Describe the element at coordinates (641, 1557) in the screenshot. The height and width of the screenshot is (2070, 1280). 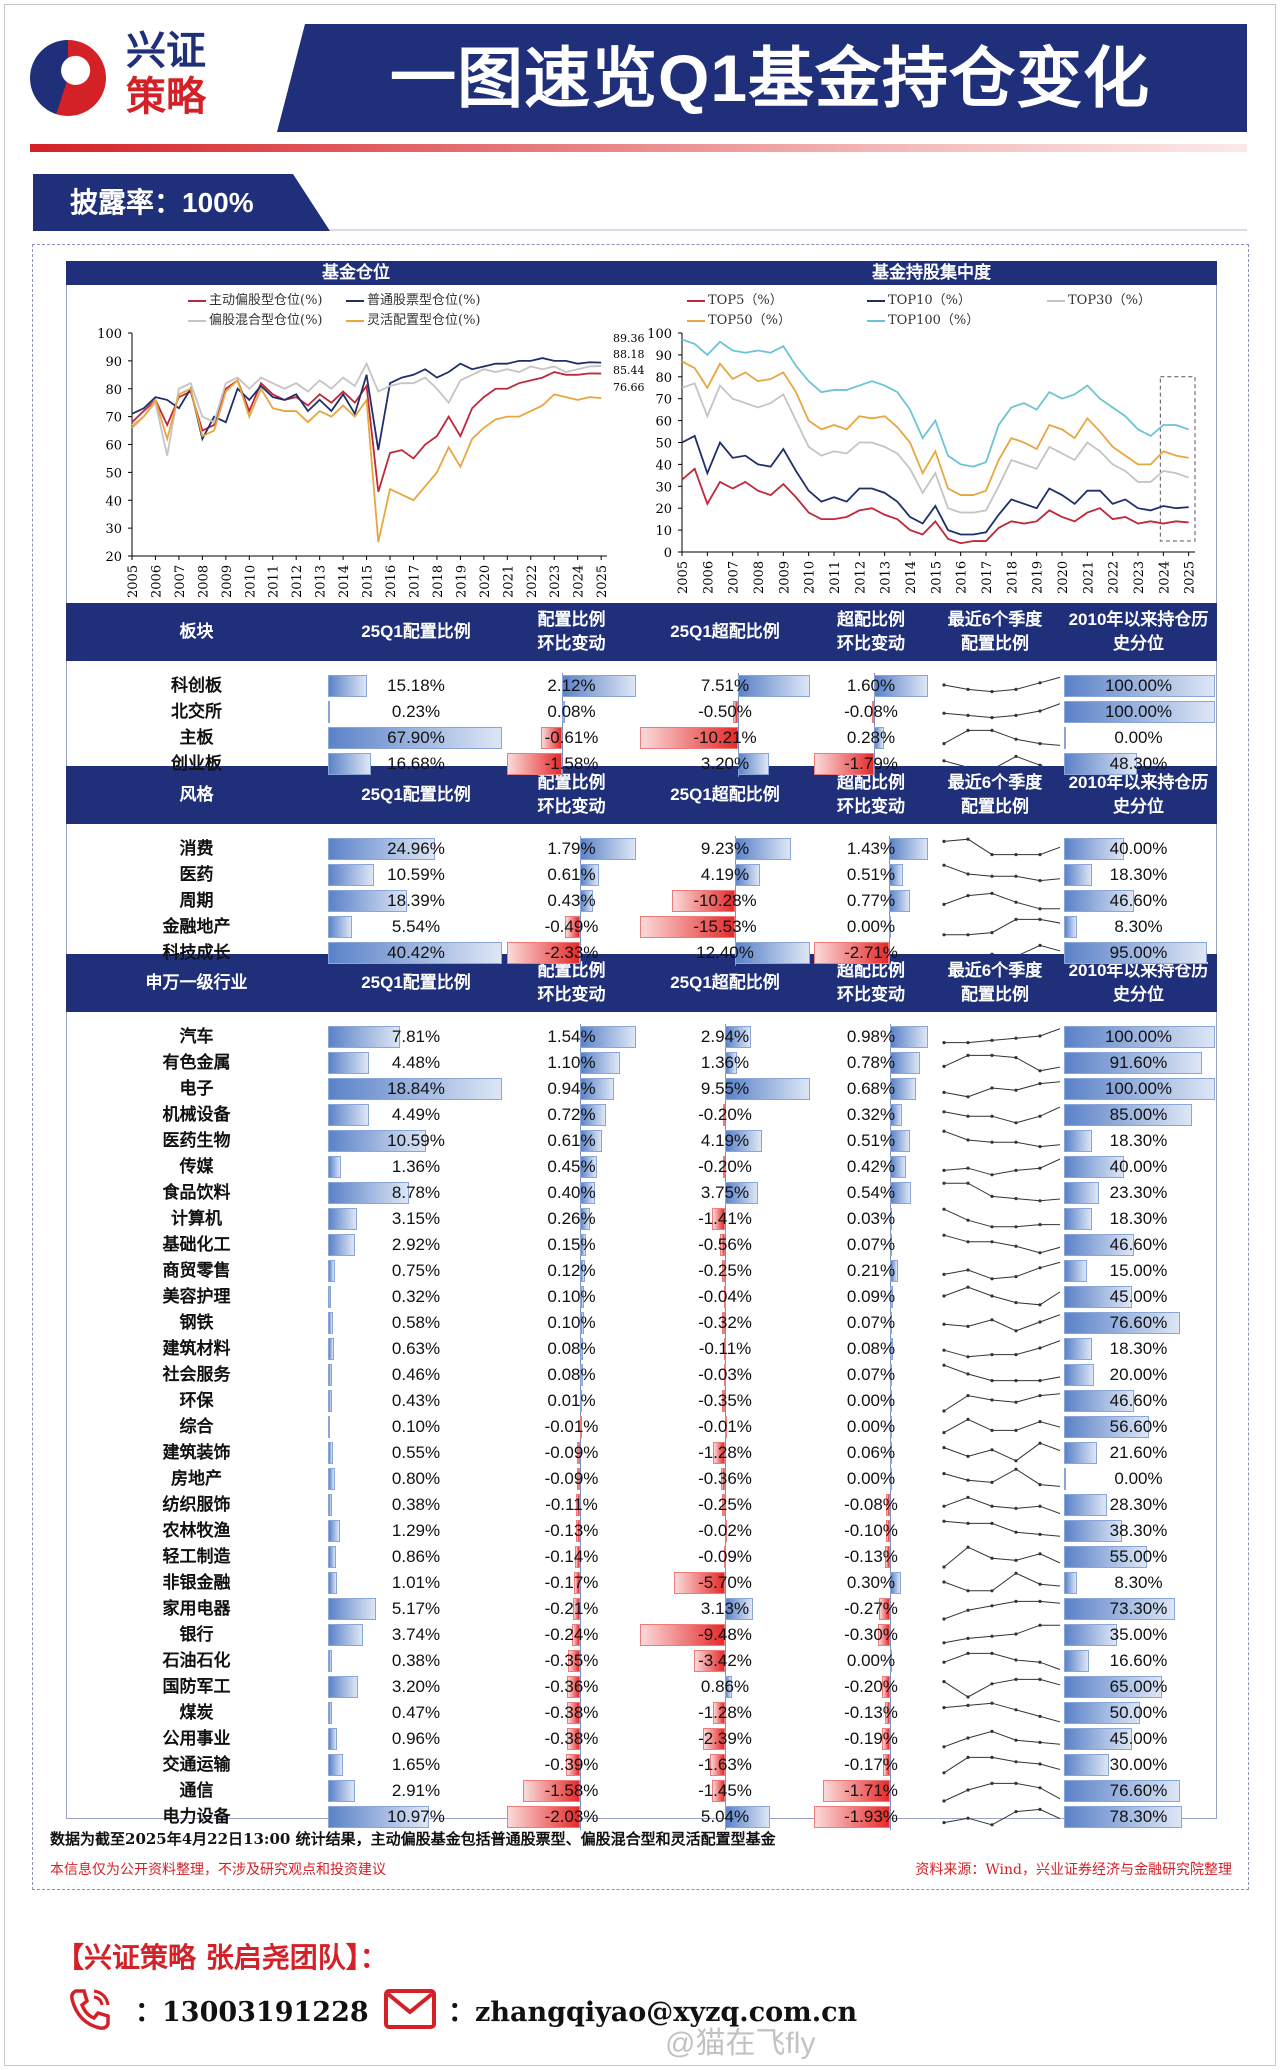
I see `table-row: 轻工制造 0.86% -0.14% -0.09% -0.13% 55.00%` at that location.